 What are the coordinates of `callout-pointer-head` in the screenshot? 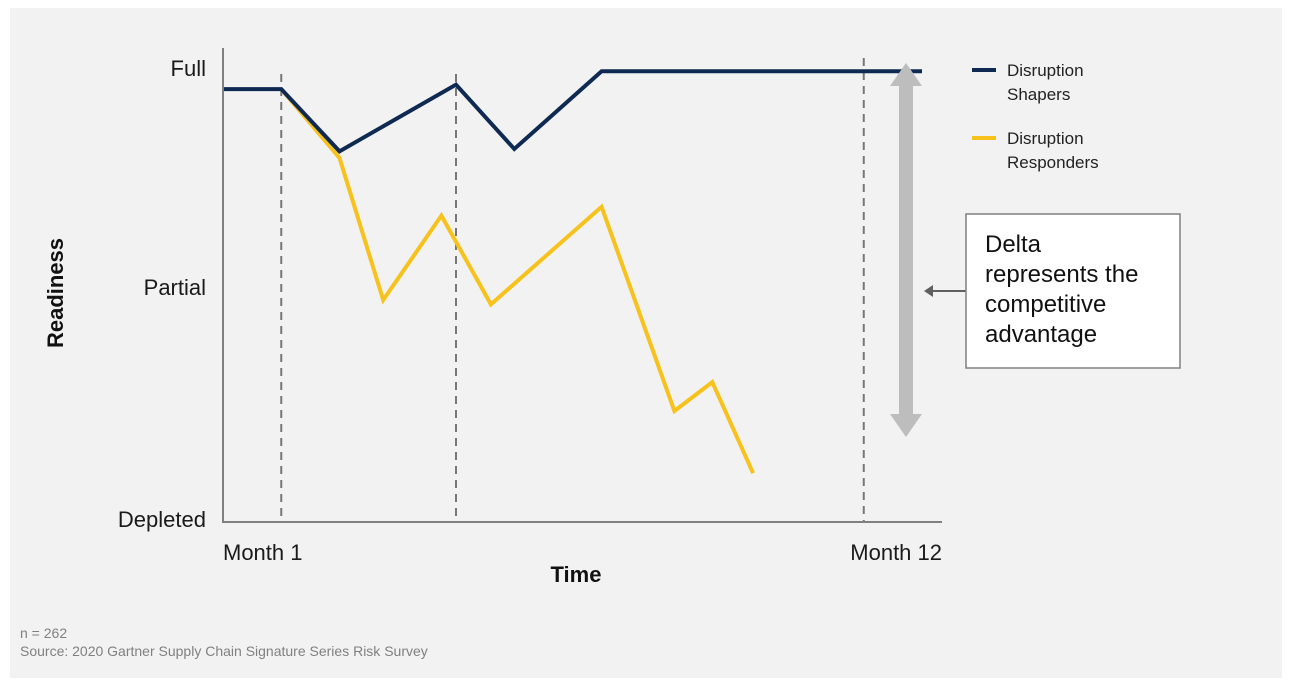 It's located at (928, 291).